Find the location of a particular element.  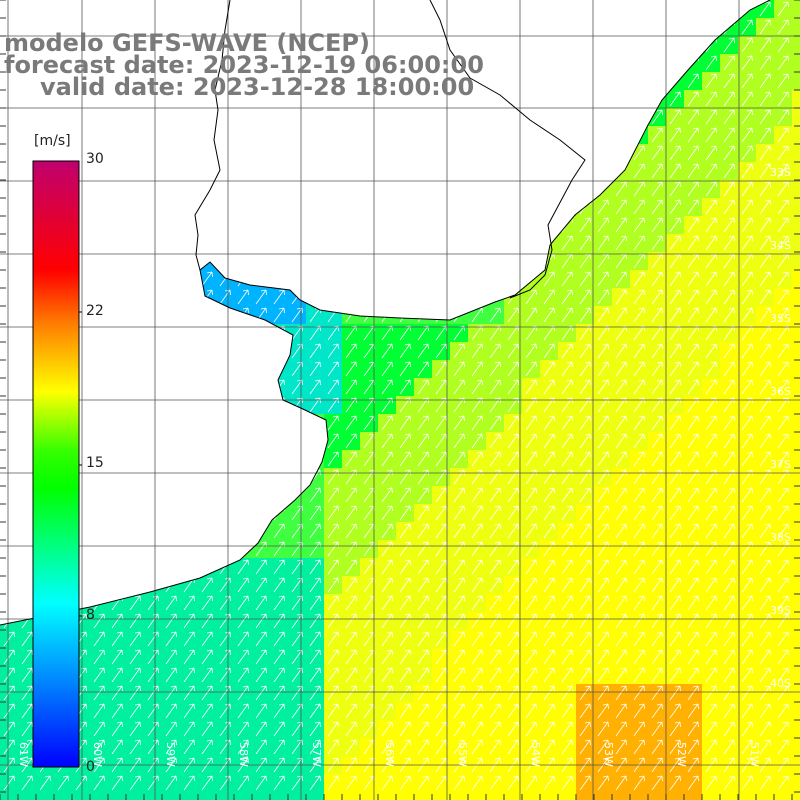

latitude-label: 38S is located at coordinates (780, 537).